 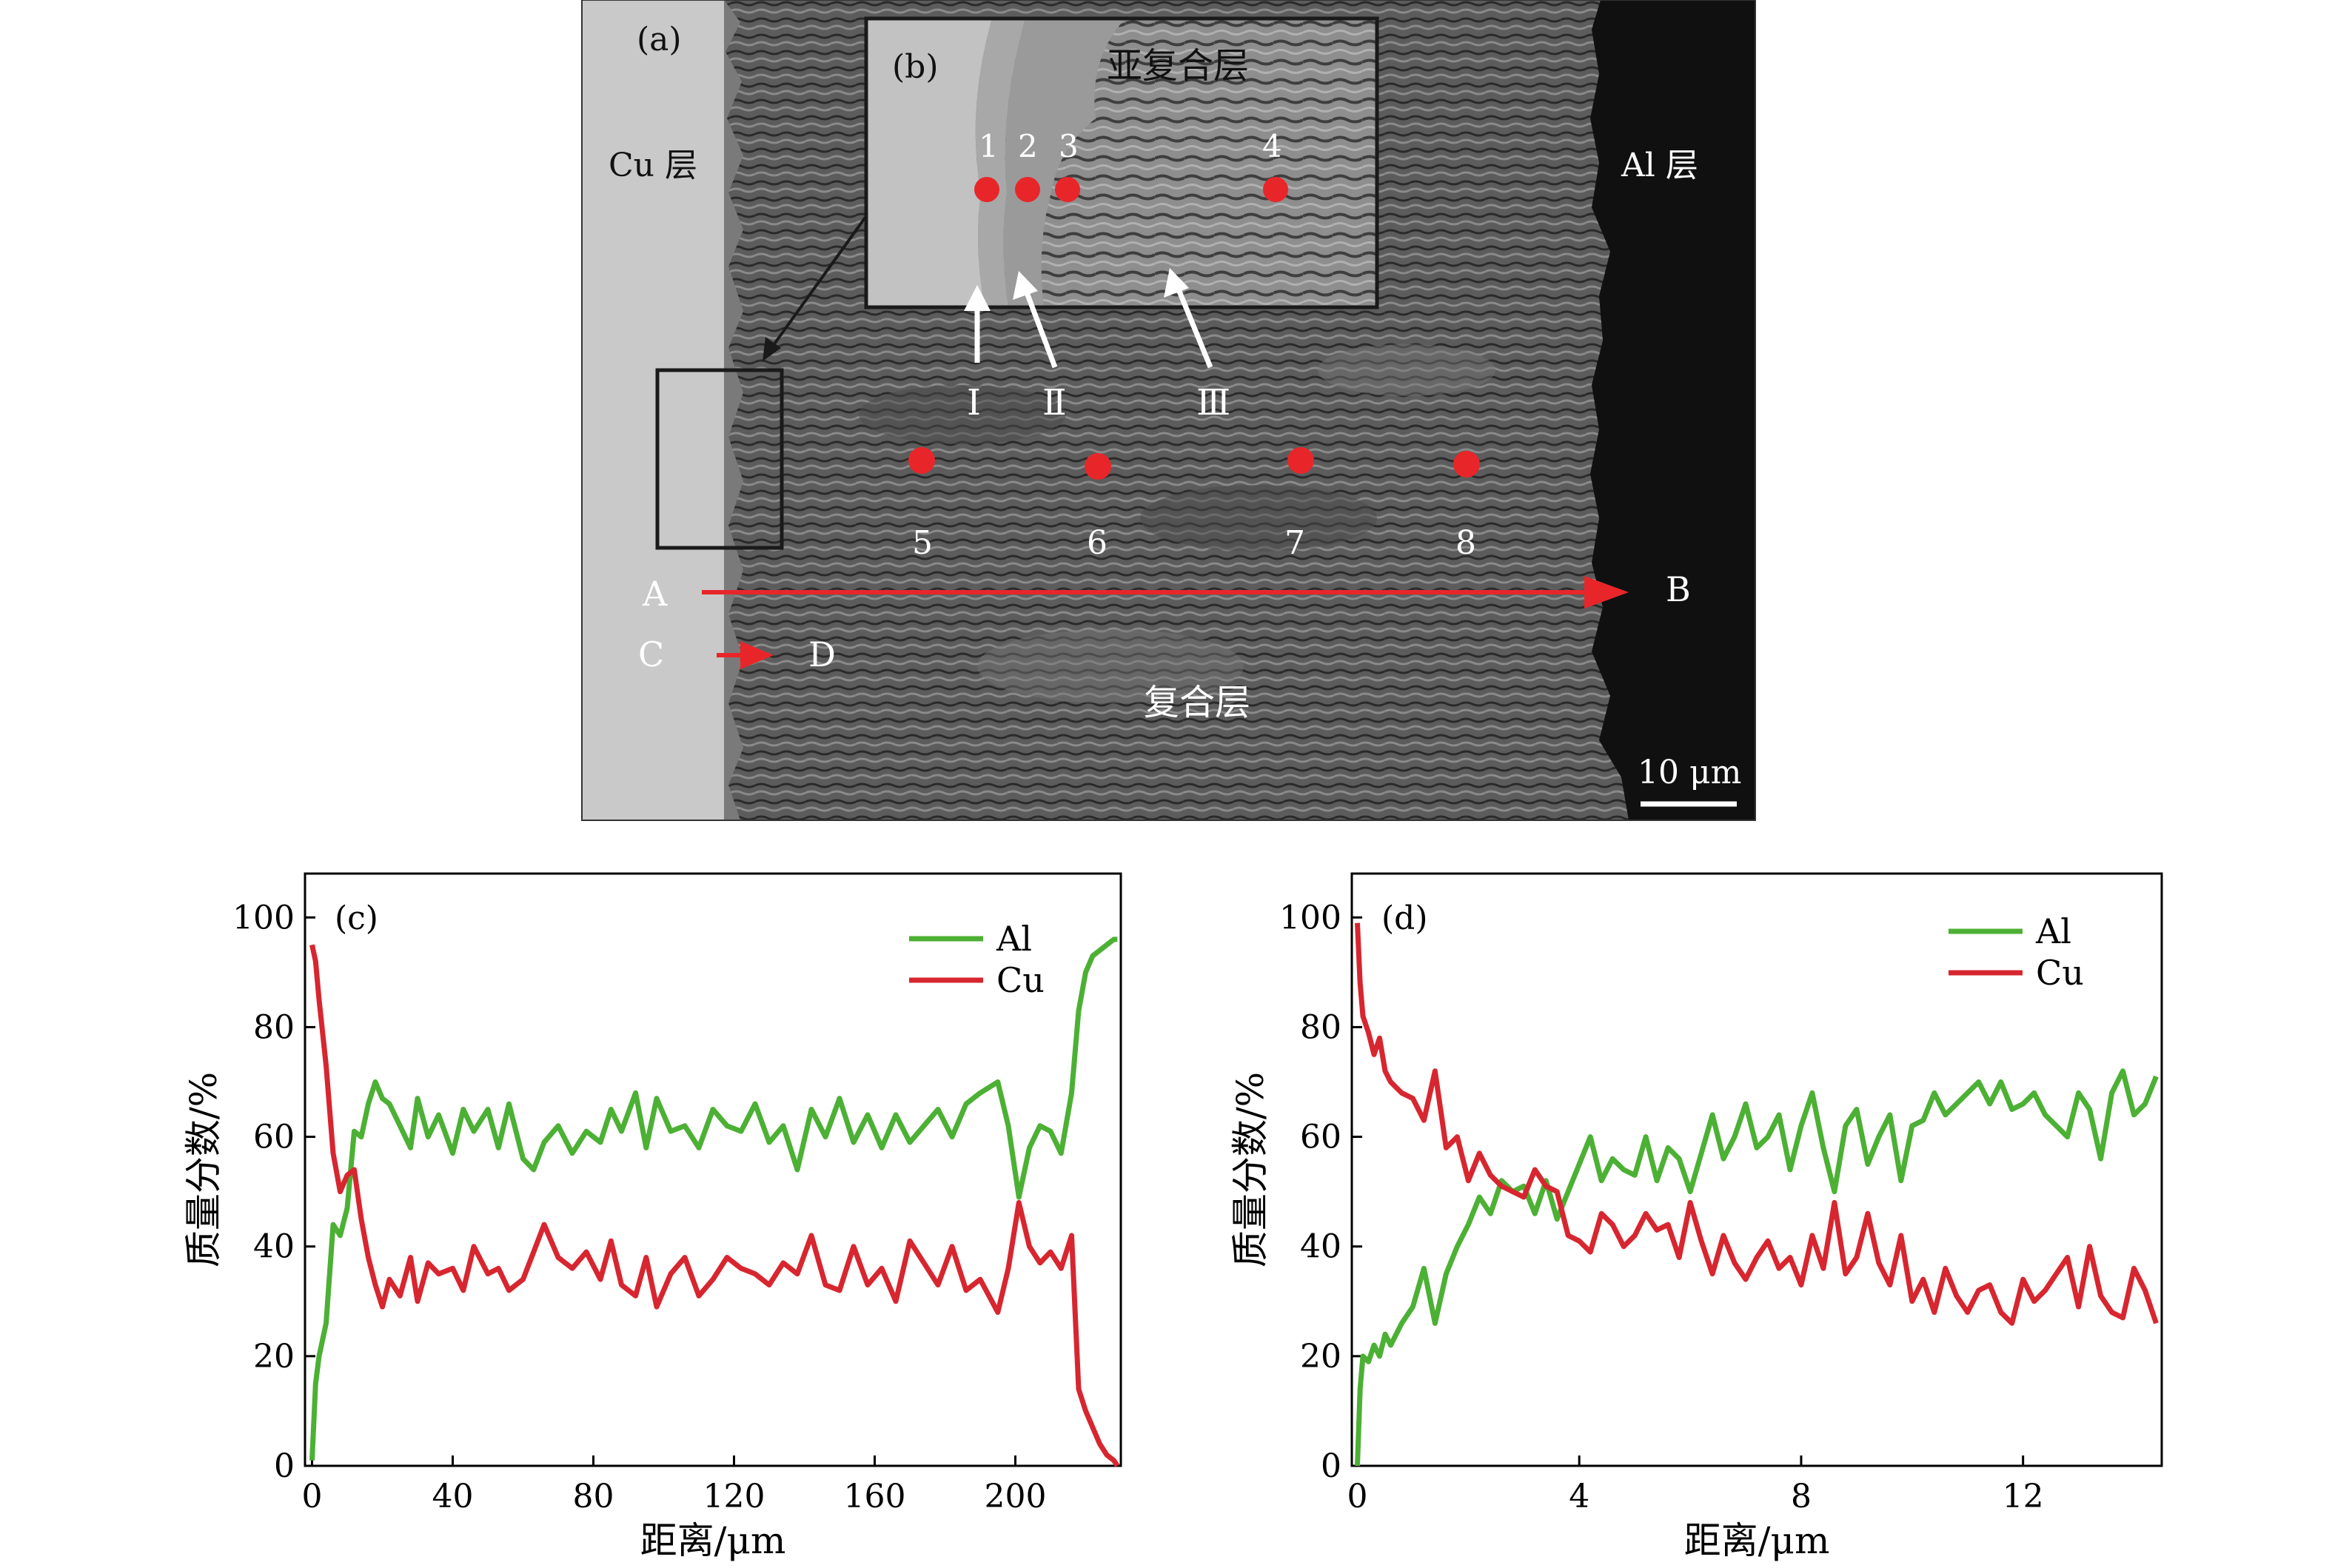 What do you see at coordinates (1465, 543) in the screenshot?
I see `point-label-8: 8` at bounding box center [1465, 543].